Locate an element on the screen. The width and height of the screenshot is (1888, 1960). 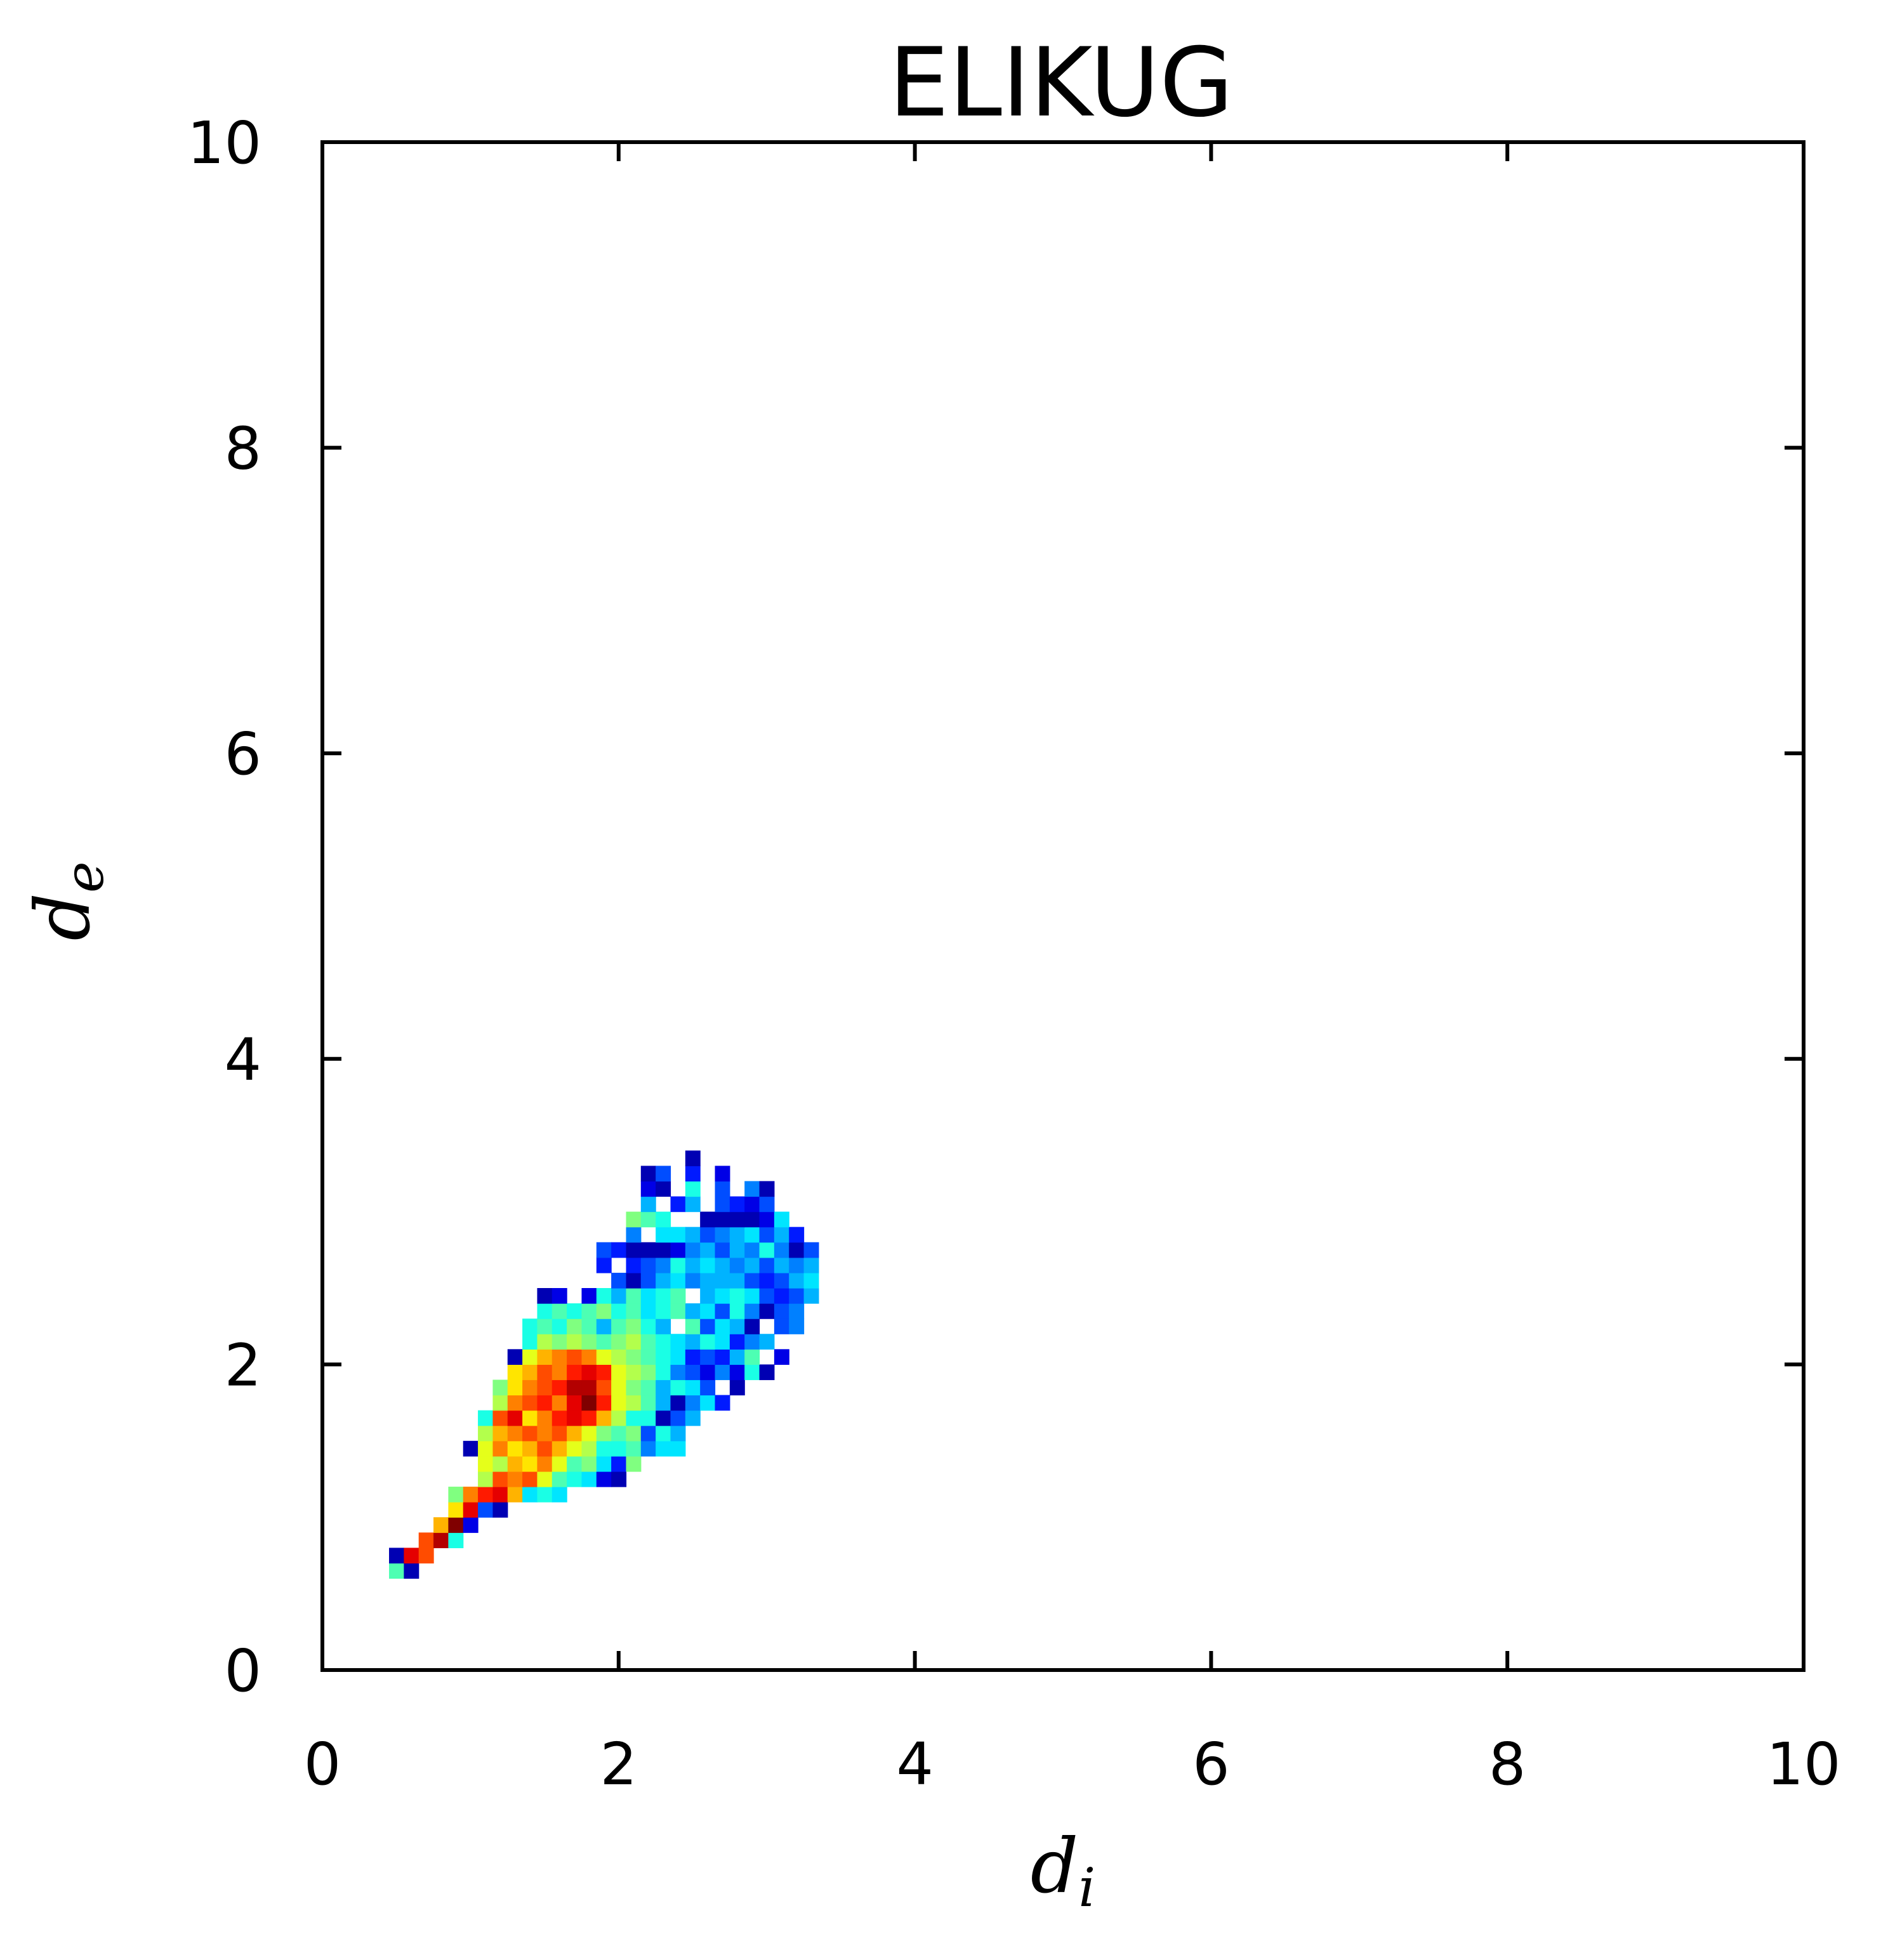
x-axis-label: di is located at coordinates (1063, 1870).